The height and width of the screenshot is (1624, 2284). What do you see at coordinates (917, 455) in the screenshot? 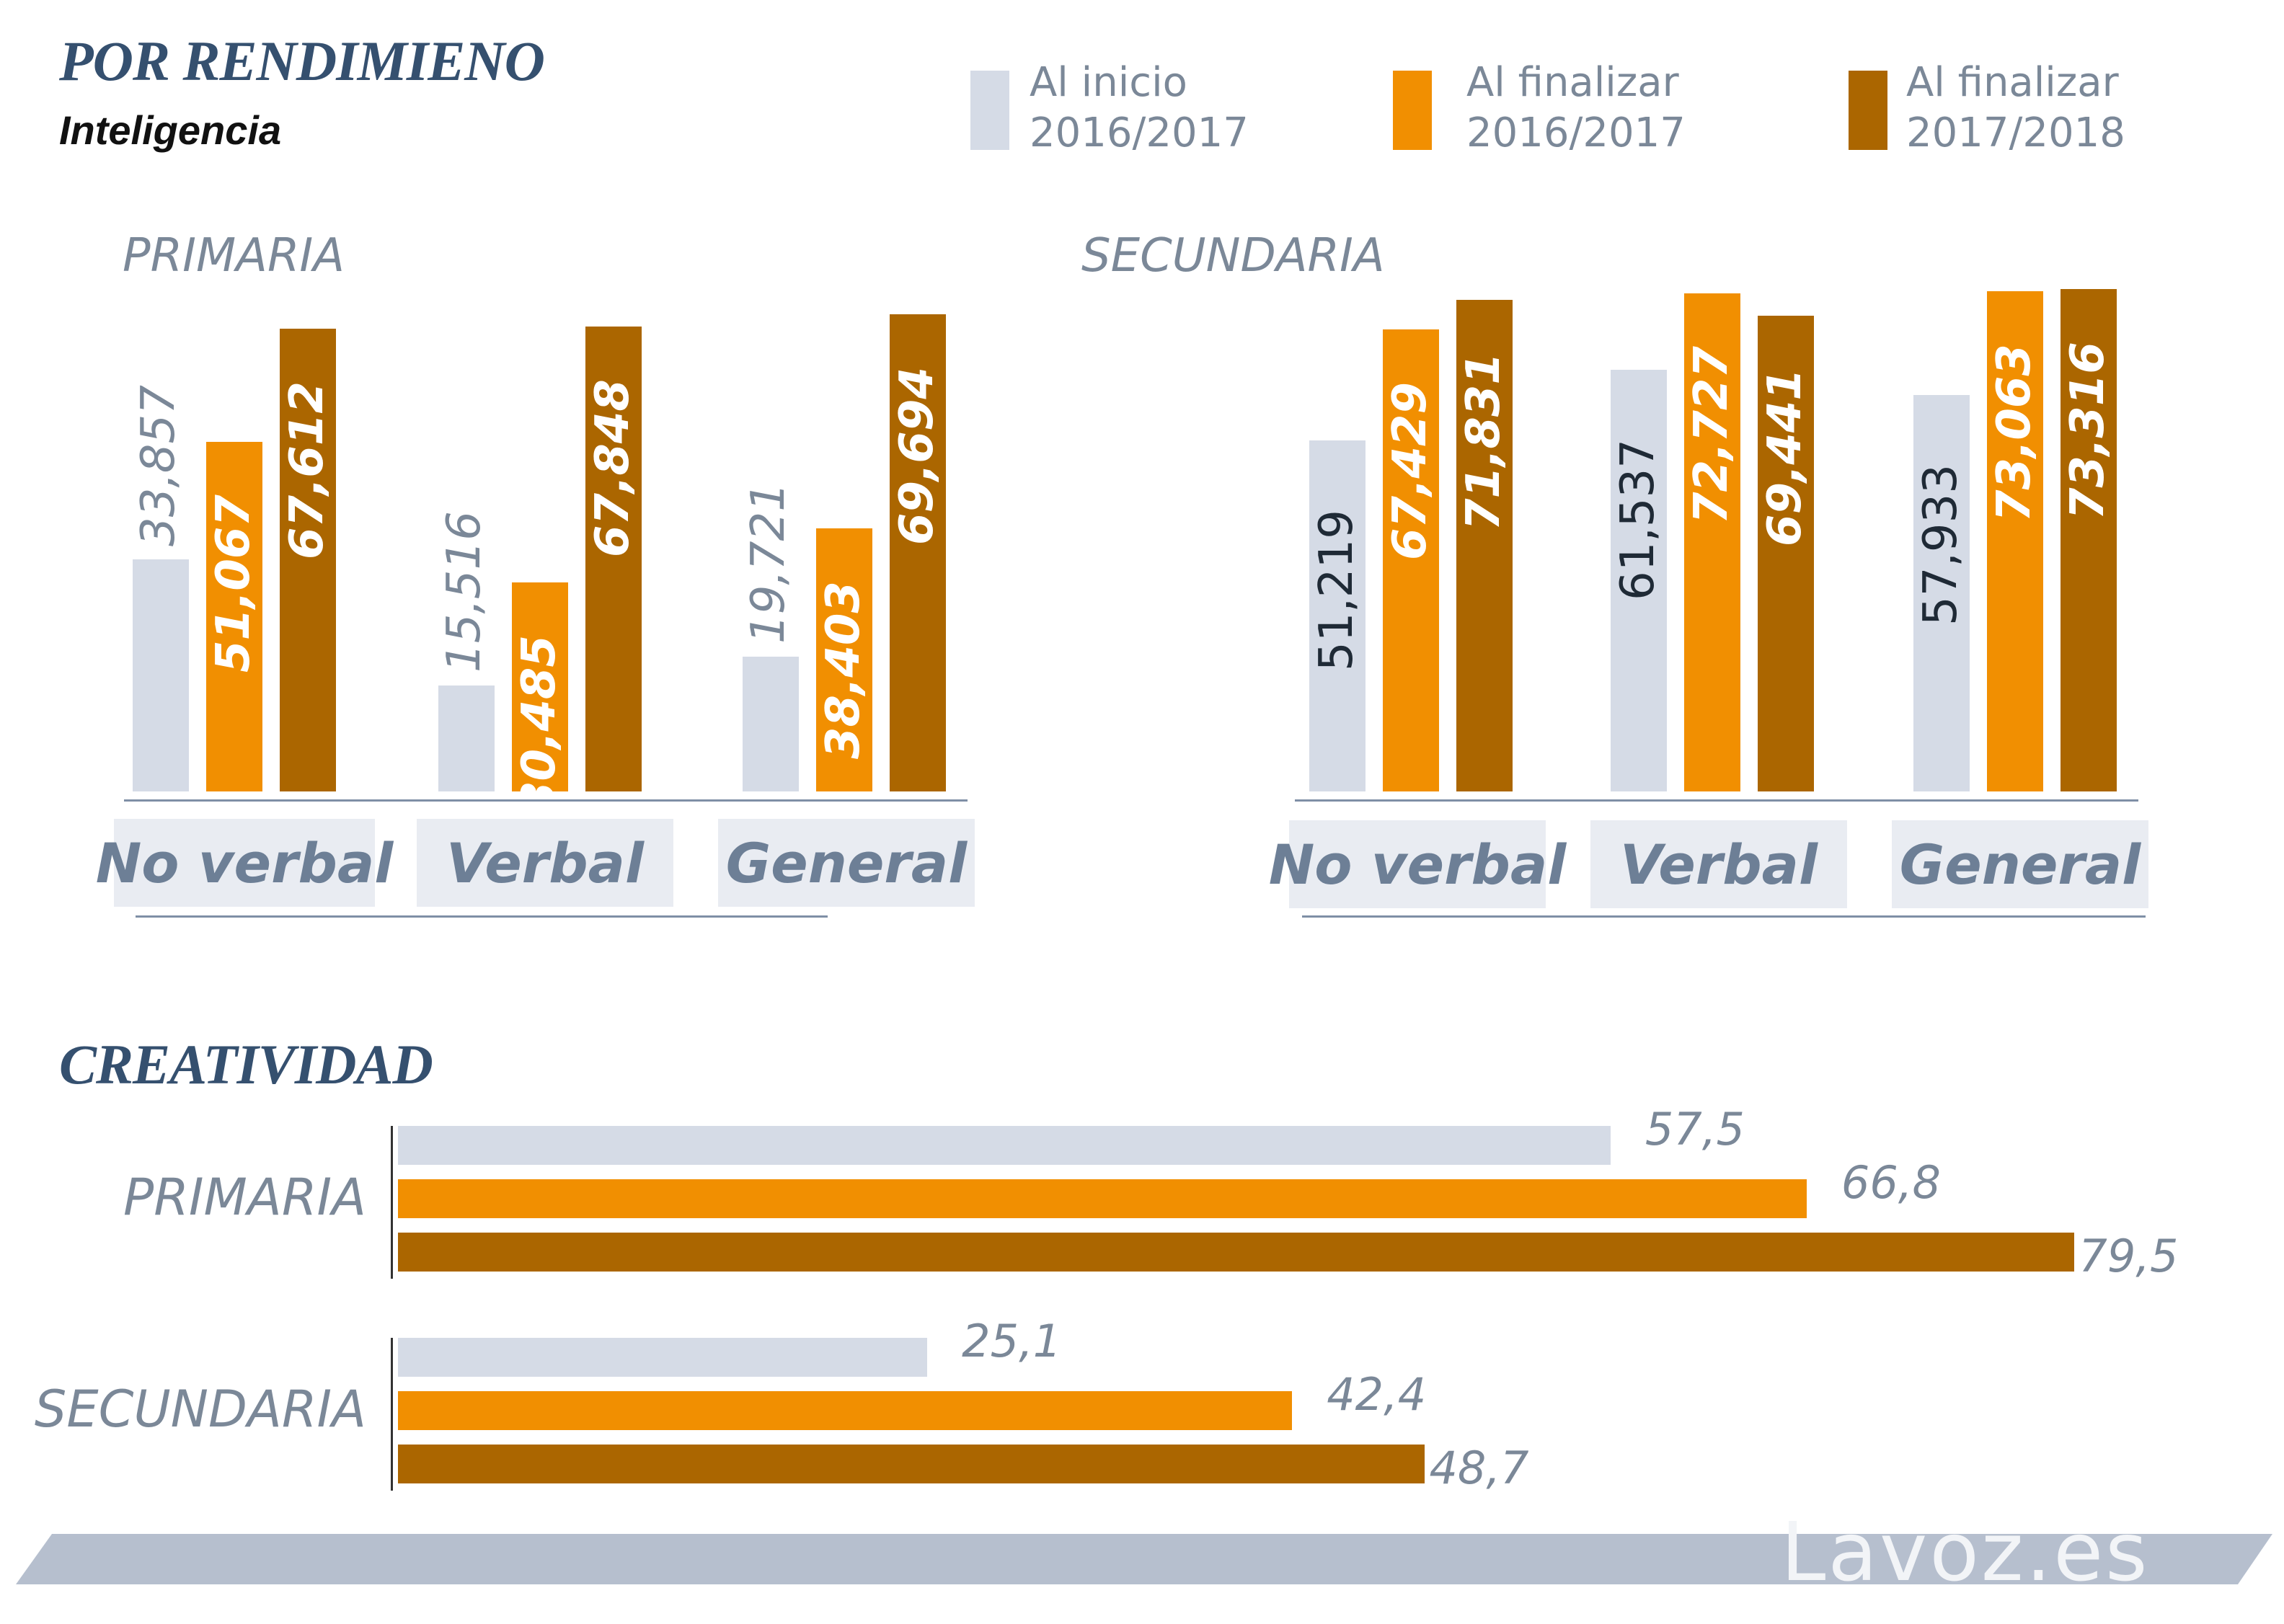
I see `value-label: 69,694` at bounding box center [917, 455].